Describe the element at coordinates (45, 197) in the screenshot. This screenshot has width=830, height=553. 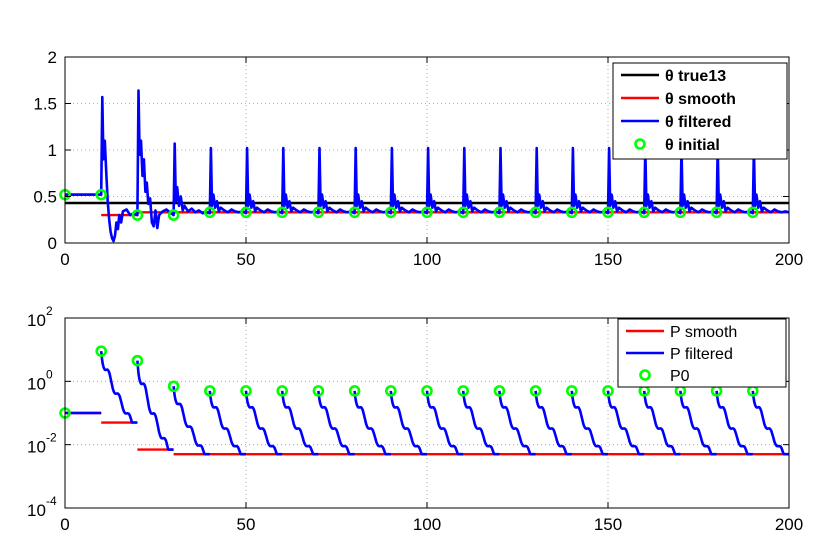
I see `y-tick-label: 0.5` at that location.